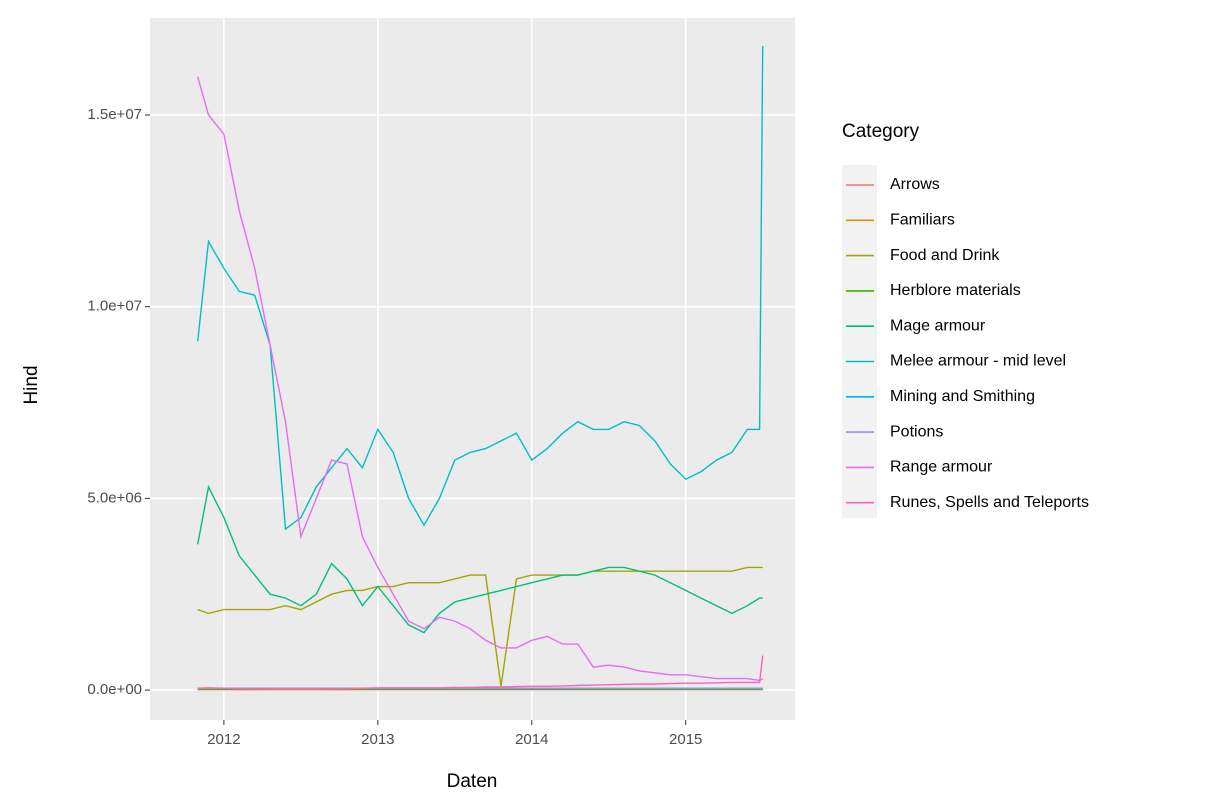 The image size is (1217, 800). Describe the element at coordinates (531, 739) in the screenshot. I see `x-tick-label: 2014` at that location.